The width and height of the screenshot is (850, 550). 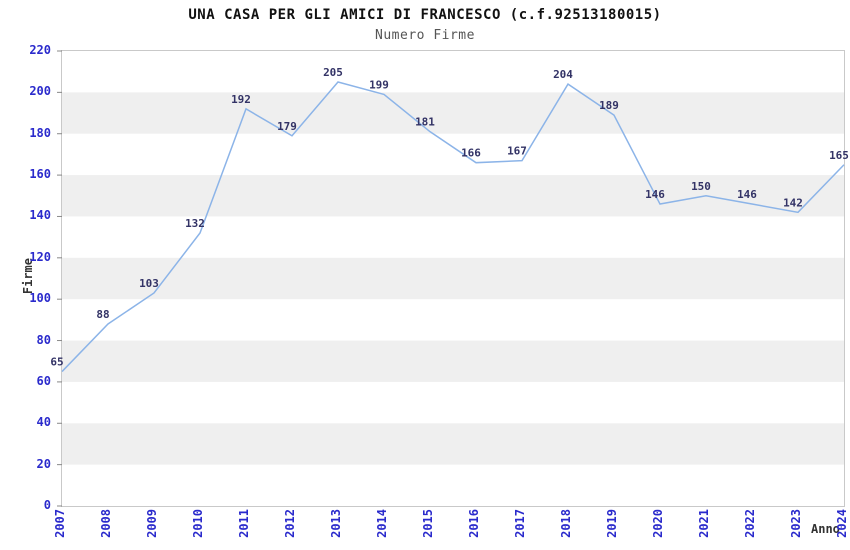 What do you see at coordinates (839, 155) in the screenshot?
I see `data-point-label: 165` at bounding box center [839, 155].